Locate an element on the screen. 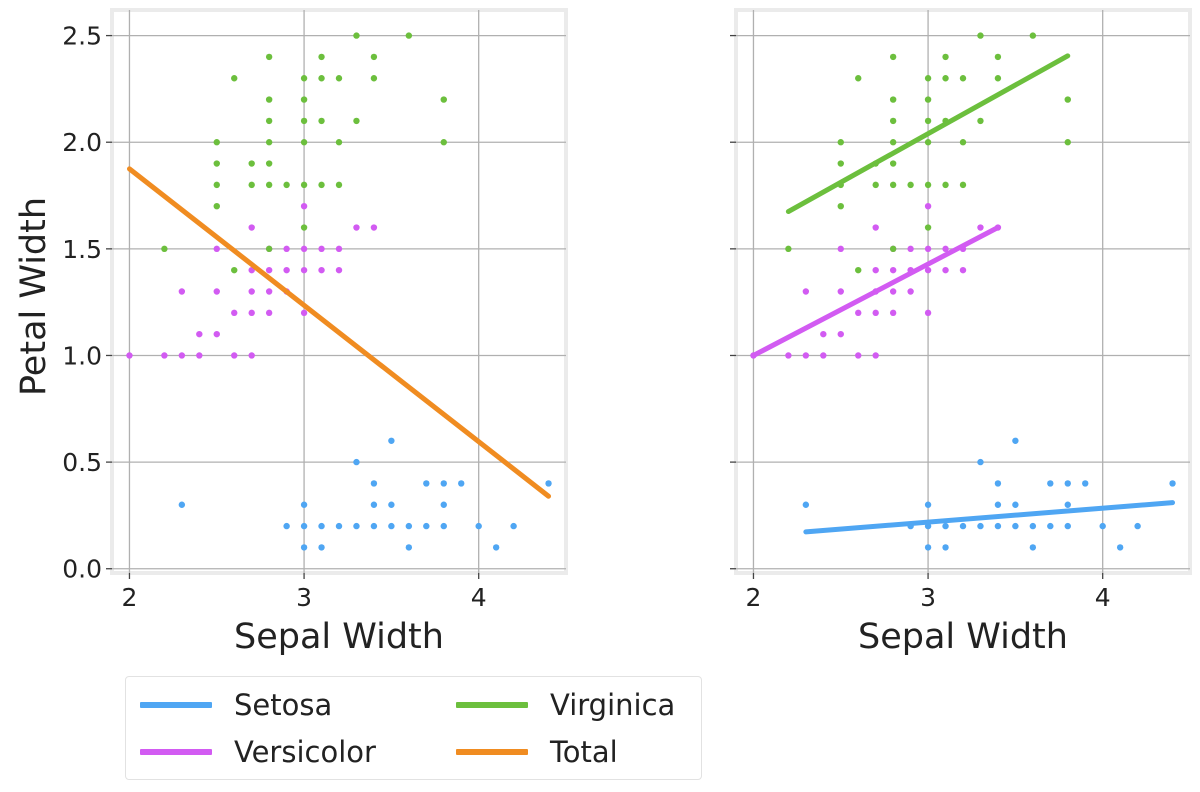 This screenshot has width=1200, height=792. fit-line-versicolor is located at coordinates (875, 291).